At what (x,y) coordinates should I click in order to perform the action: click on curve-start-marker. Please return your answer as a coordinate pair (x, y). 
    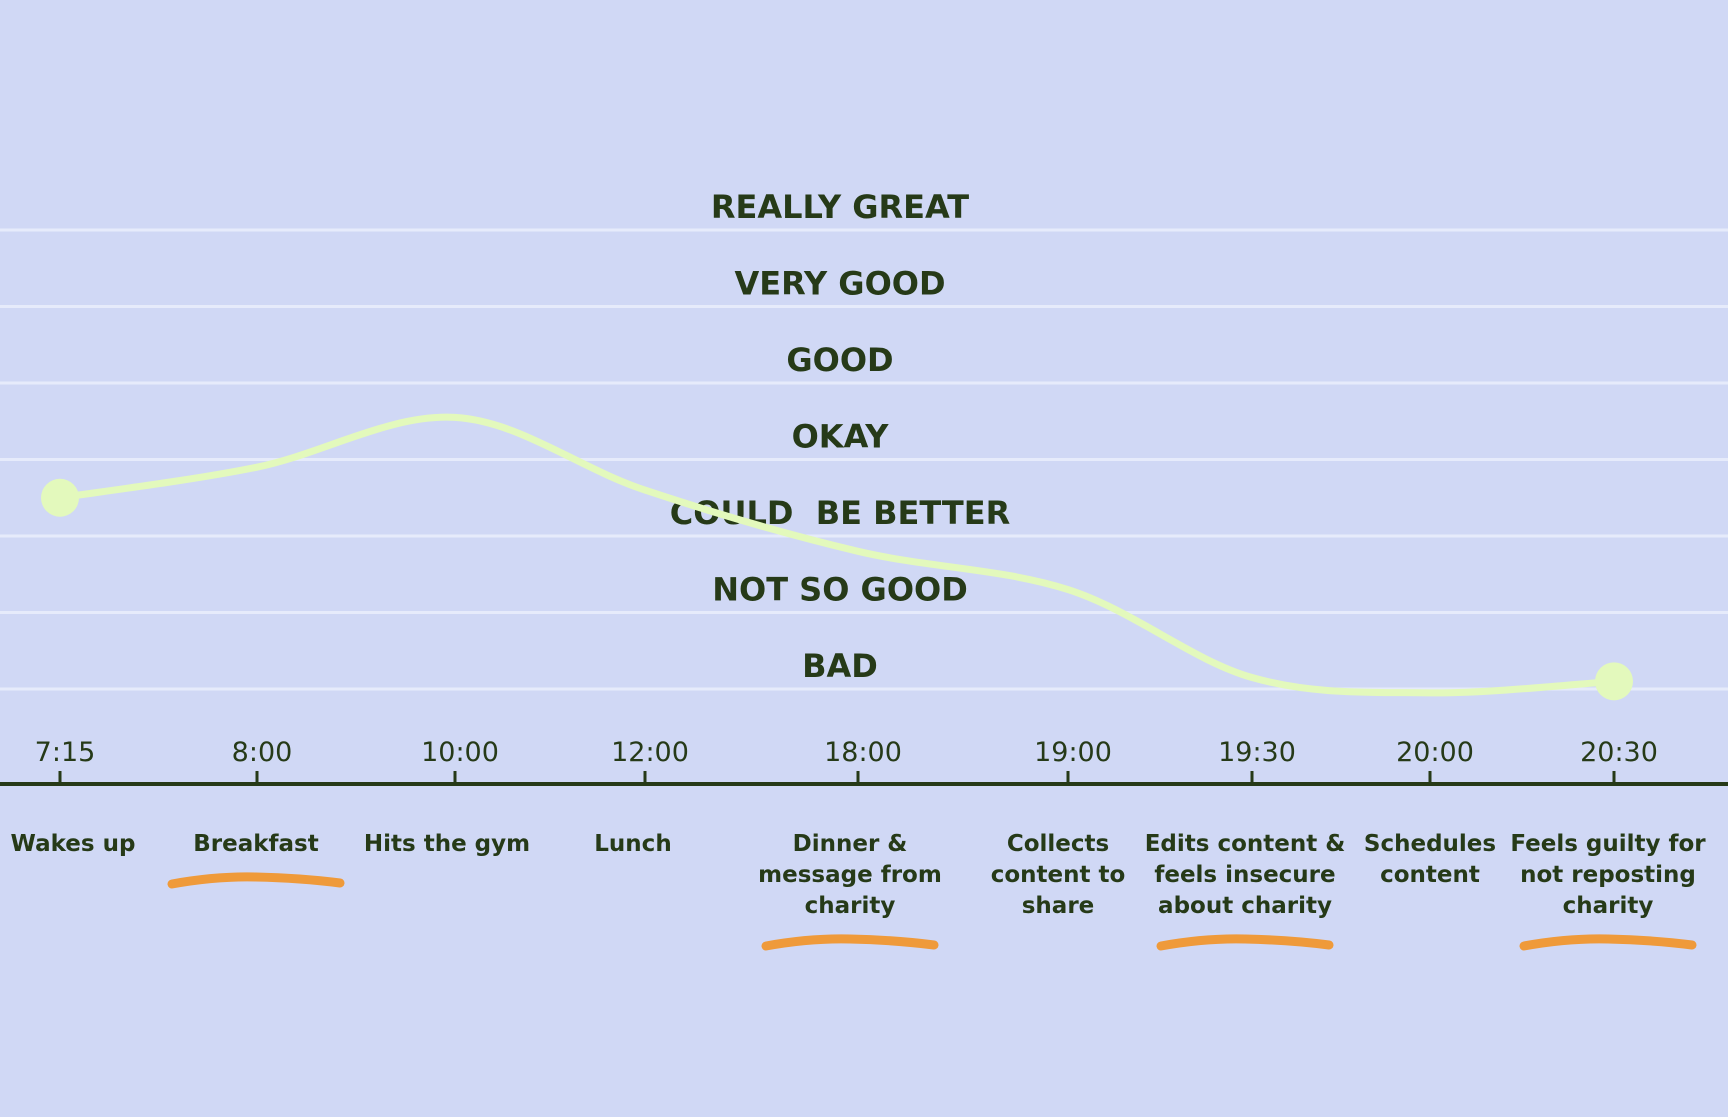
    Looking at the image, I should click on (60, 497).